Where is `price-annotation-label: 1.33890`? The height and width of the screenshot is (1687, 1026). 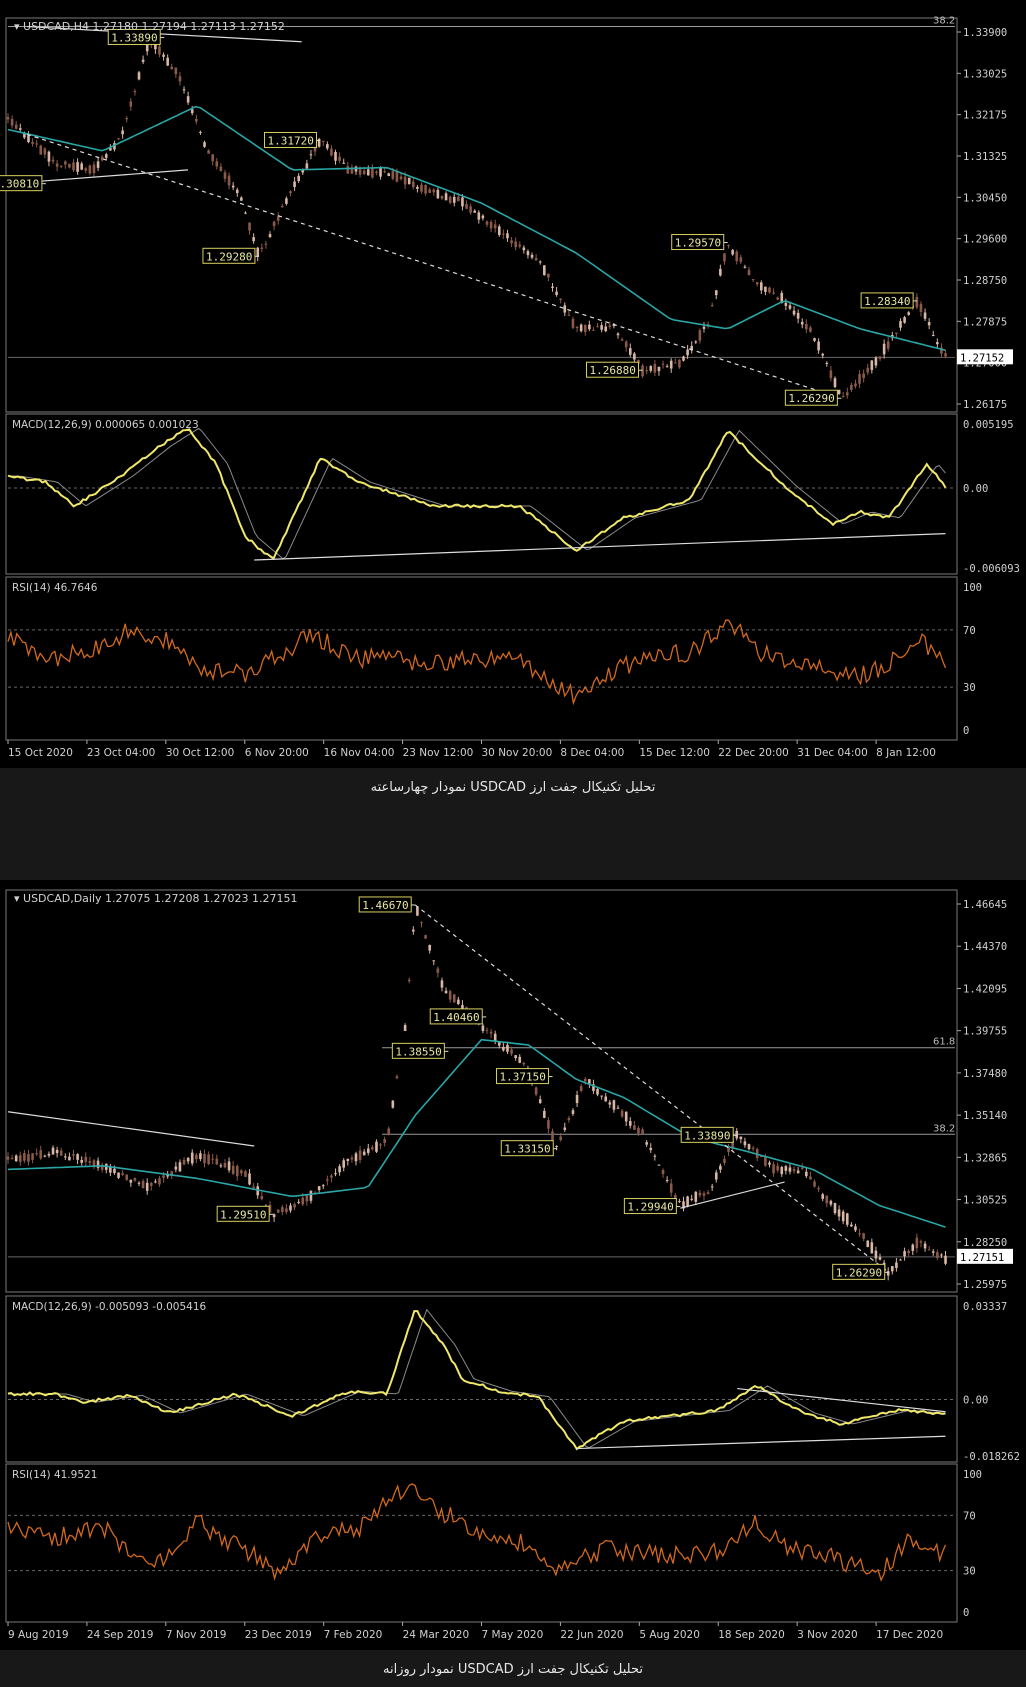 price-annotation-label: 1.33890 is located at coordinates (134, 37).